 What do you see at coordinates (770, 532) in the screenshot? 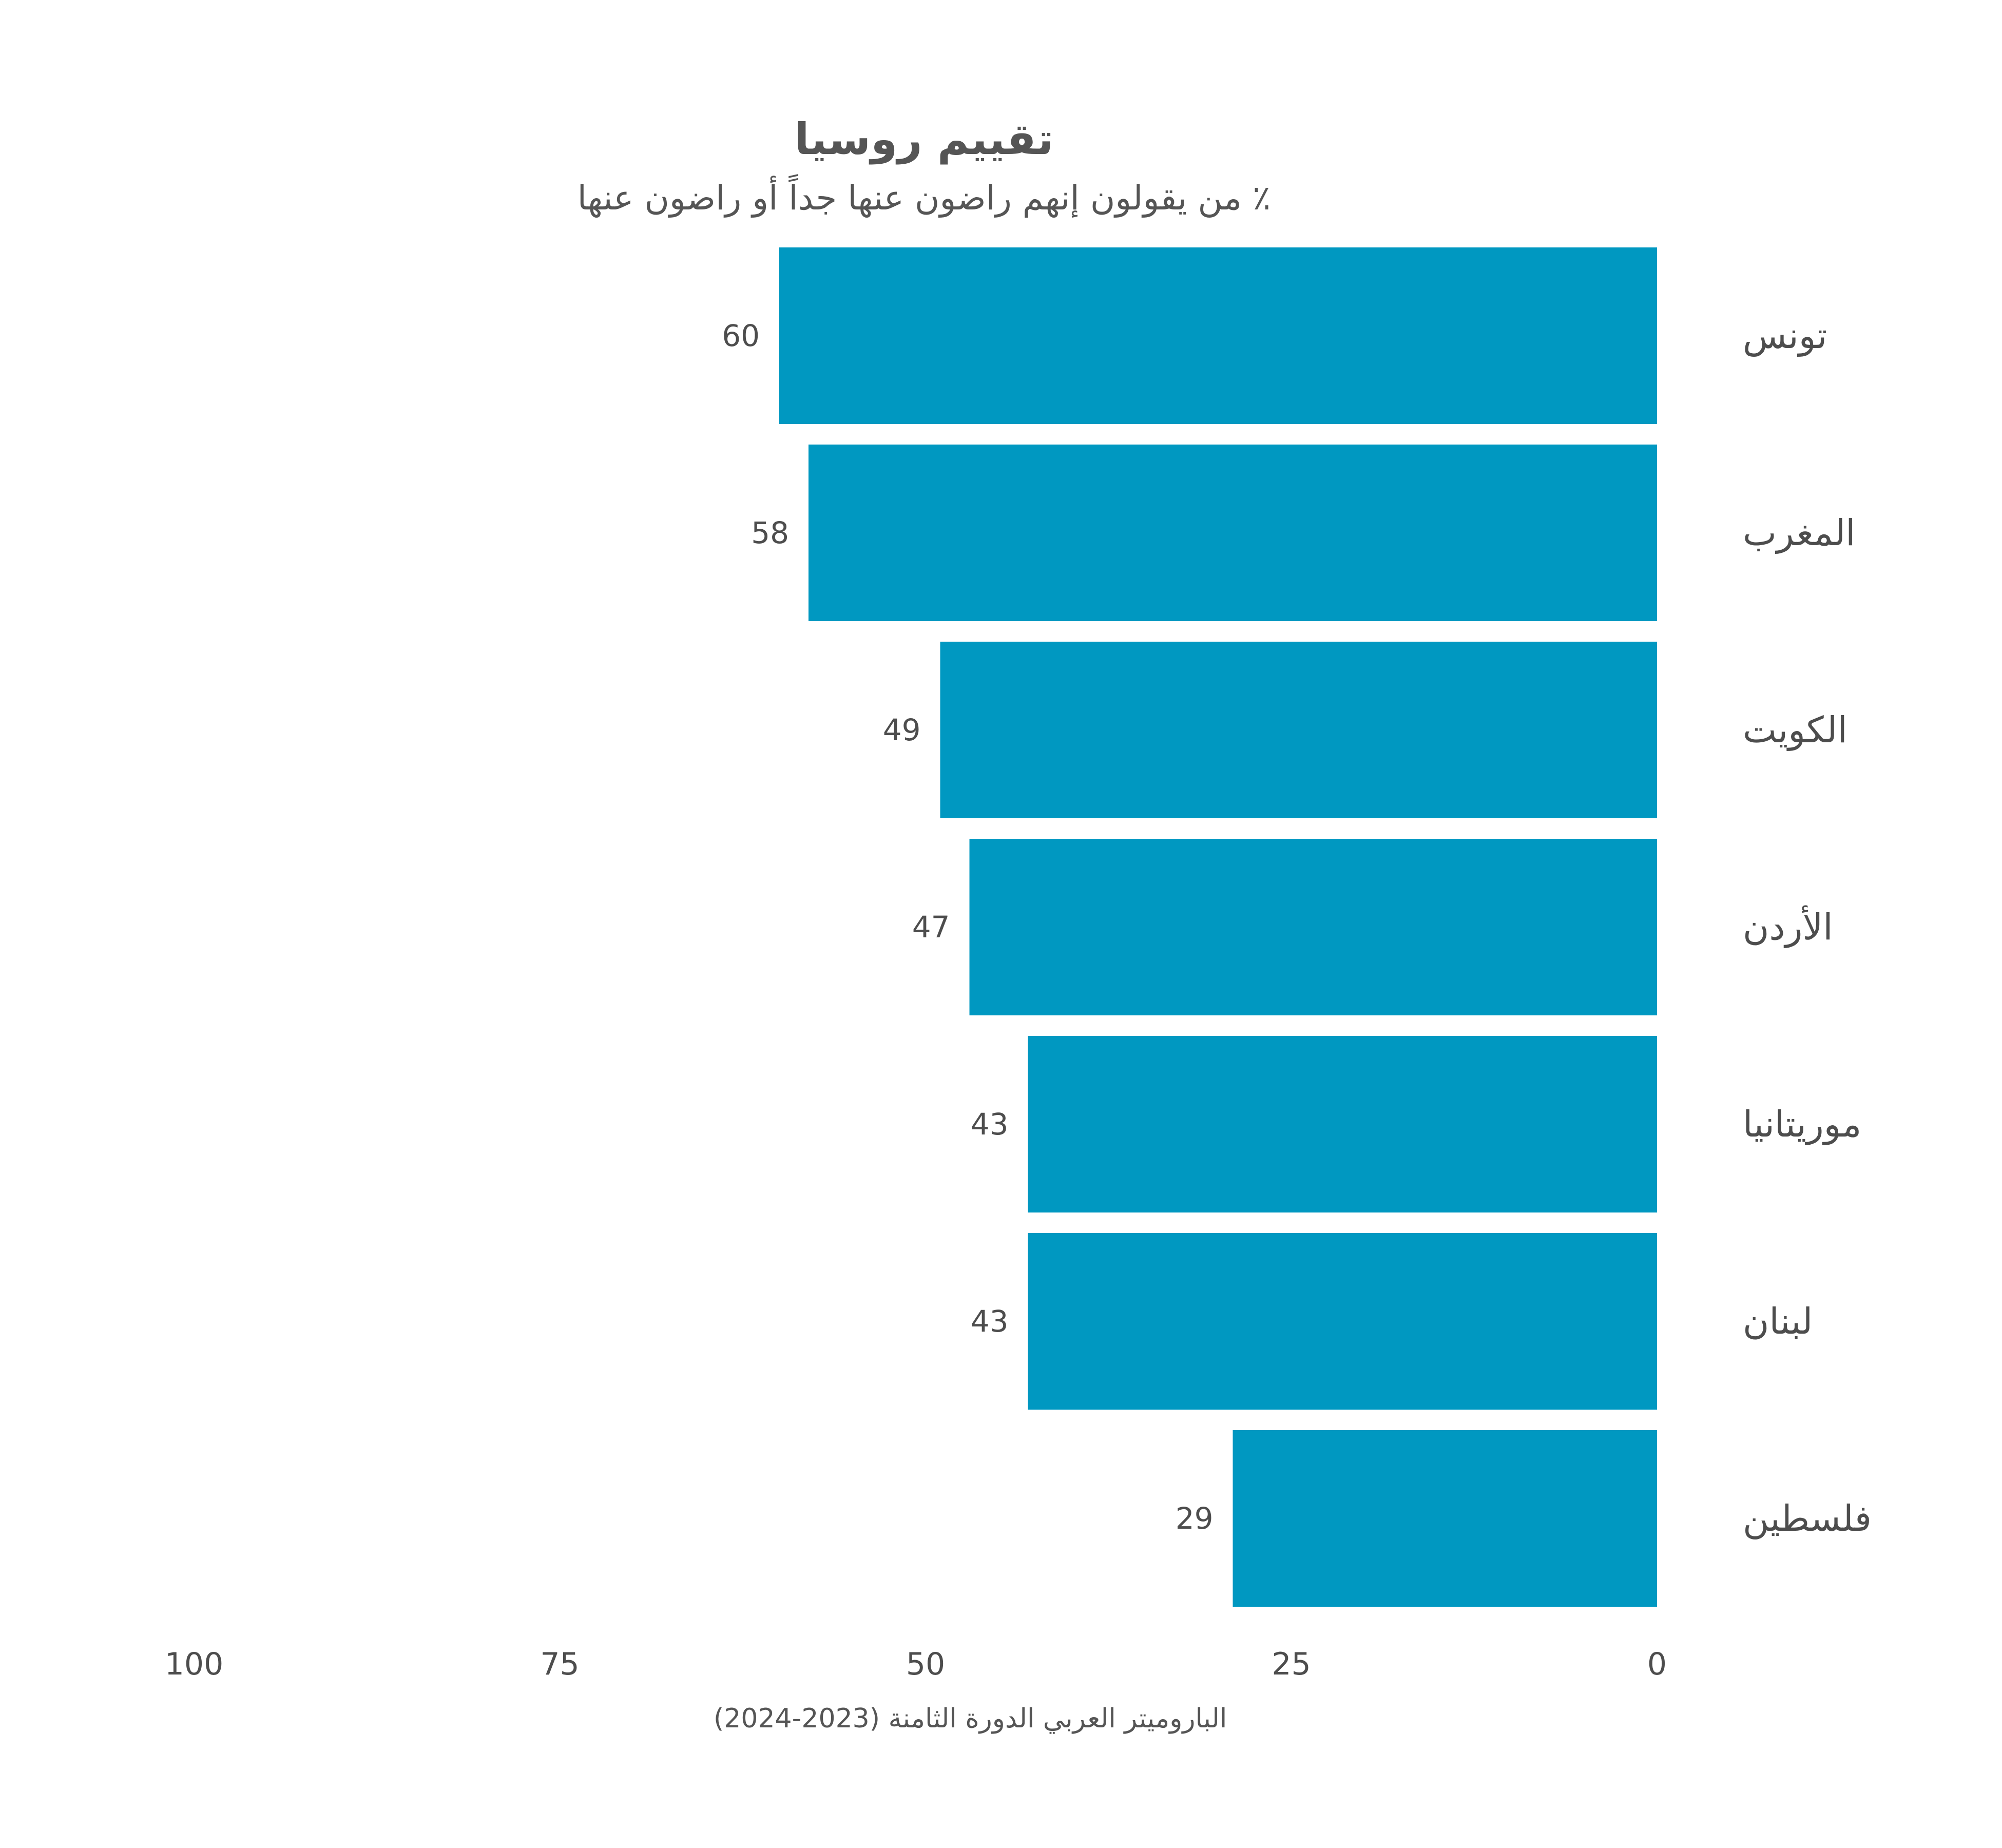
I see `value-label-1: 58` at bounding box center [770, 532].